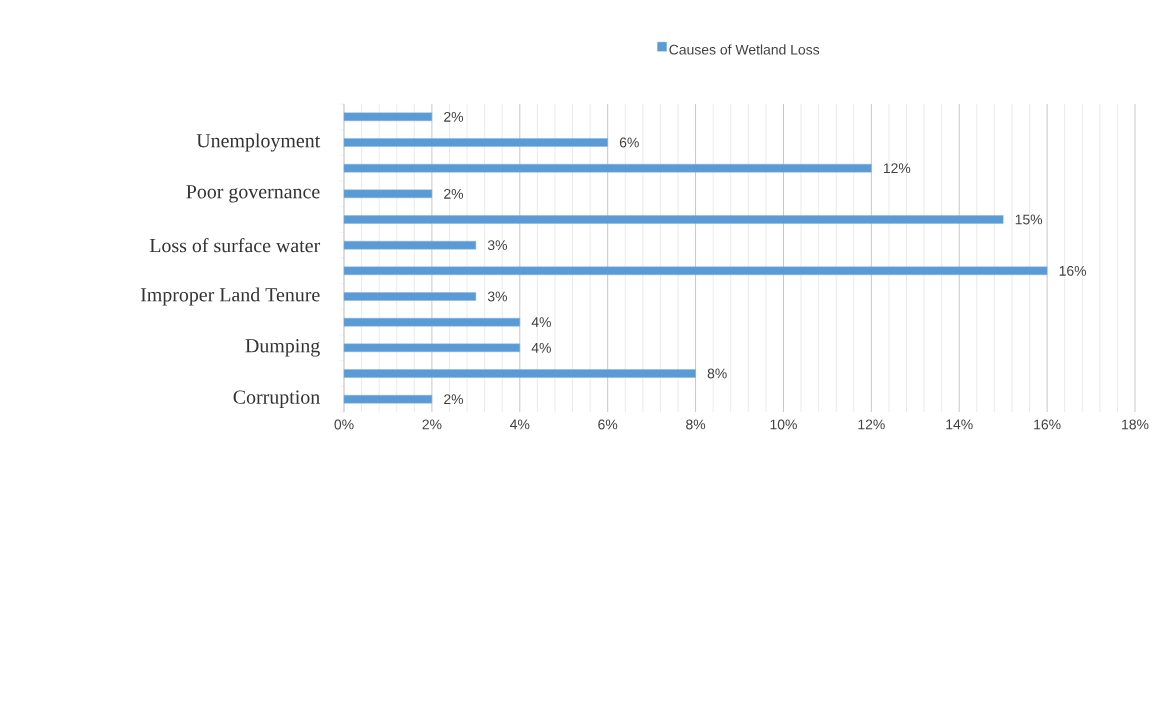 This screenshot has width=1156, height=703. I want to click on x-tick-label: 8%, so click(696, 424).